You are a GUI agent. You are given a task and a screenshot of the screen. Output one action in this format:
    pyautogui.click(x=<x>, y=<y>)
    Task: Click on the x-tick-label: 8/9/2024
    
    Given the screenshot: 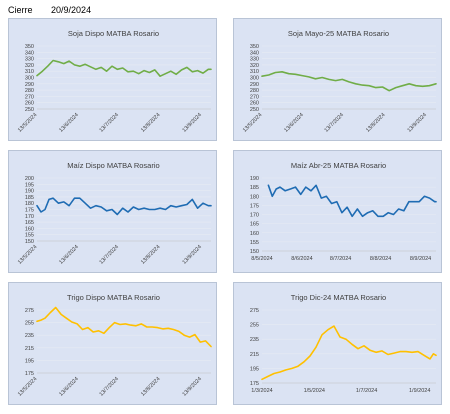 What is the action you would take?
    pyautogui.click(x=420, y=259)
    